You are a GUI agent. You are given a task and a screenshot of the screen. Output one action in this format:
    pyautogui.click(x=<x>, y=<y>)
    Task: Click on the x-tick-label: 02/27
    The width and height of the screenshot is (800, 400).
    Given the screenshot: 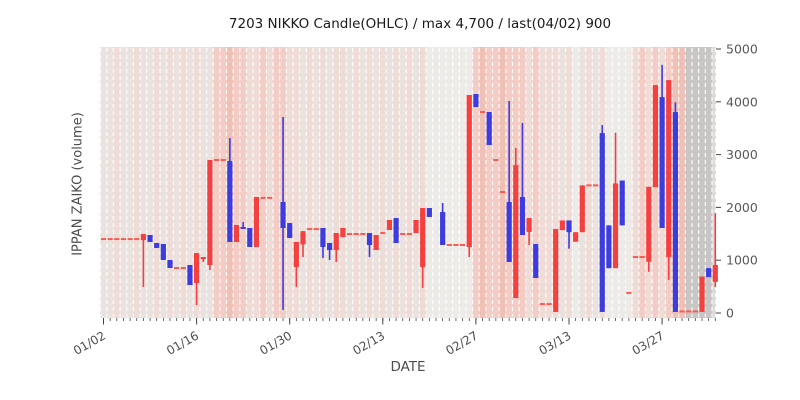 What is the action you would take?
    pyautogui.click(x=461, y=342)
    